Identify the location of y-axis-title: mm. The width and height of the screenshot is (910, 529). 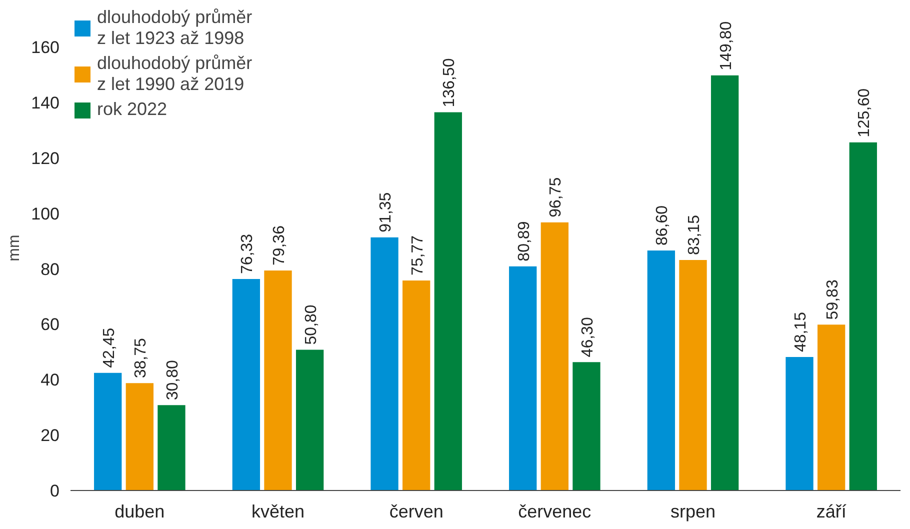
(15, 248).